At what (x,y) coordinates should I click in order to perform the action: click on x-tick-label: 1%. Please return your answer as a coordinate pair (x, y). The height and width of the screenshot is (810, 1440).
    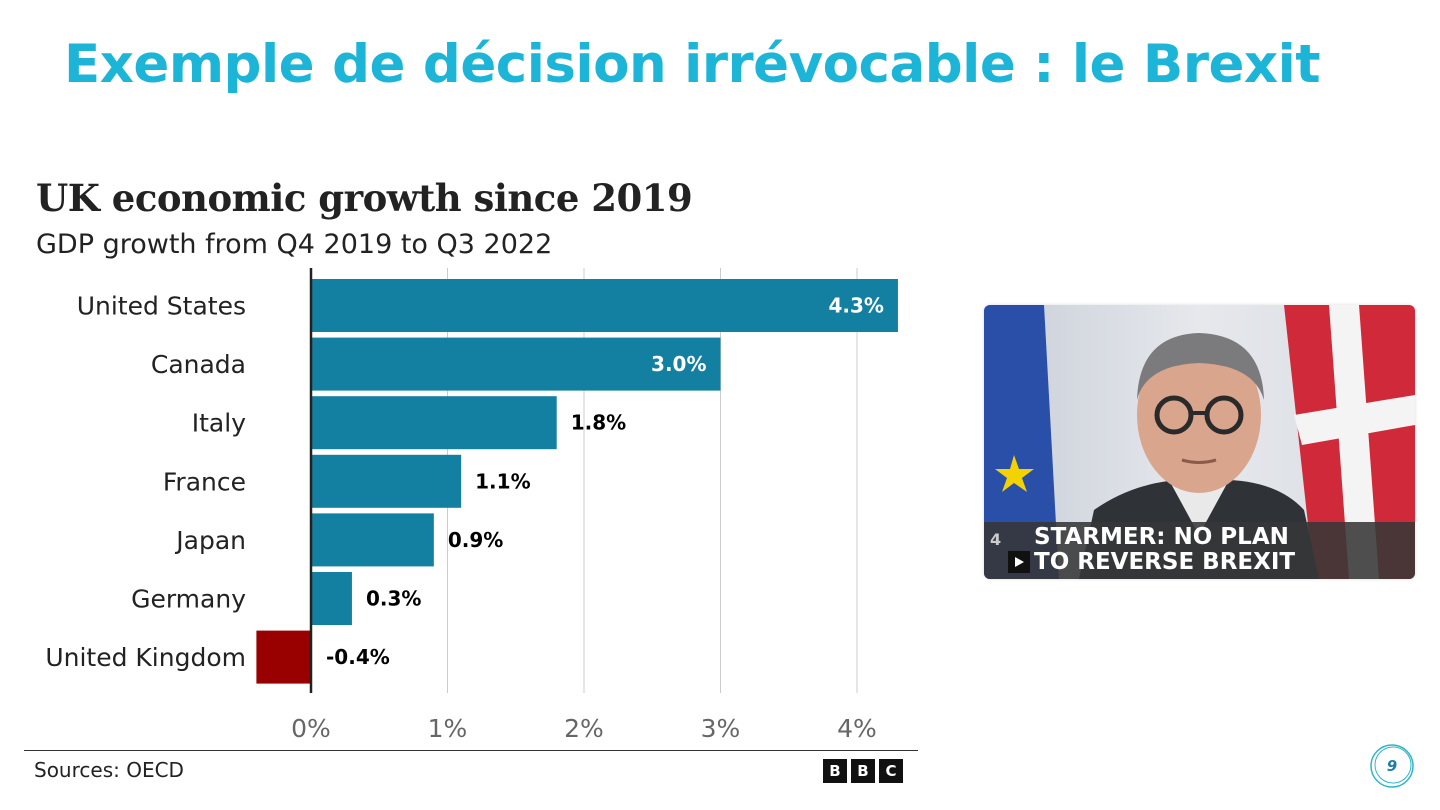
    Looking at the image, I should click on (448, 728).